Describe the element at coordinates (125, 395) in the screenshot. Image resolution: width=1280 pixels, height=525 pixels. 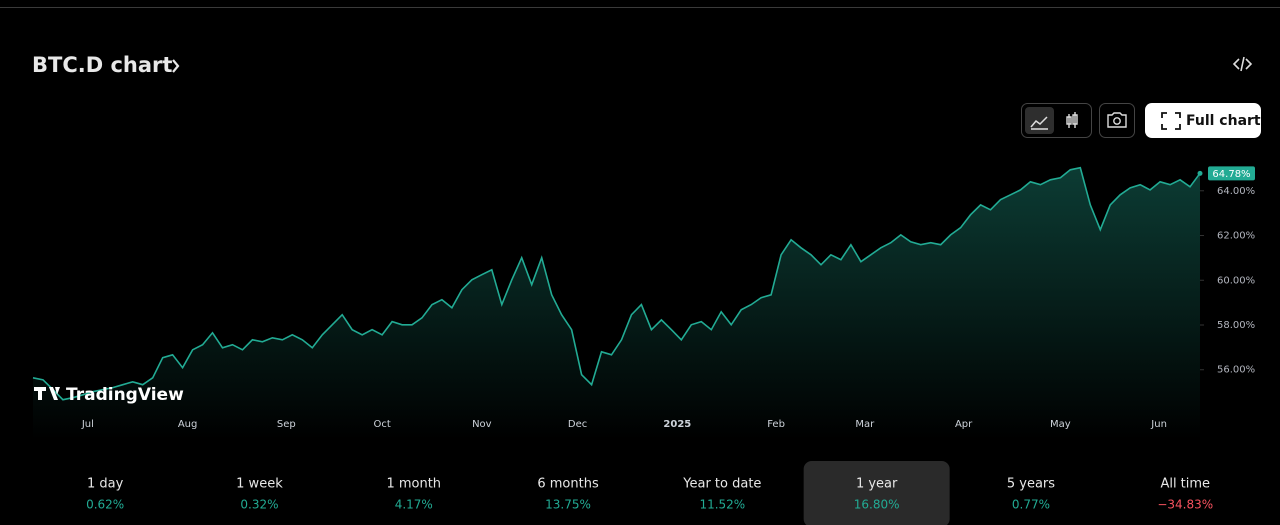
I see `watermark: TradingView` at that location.